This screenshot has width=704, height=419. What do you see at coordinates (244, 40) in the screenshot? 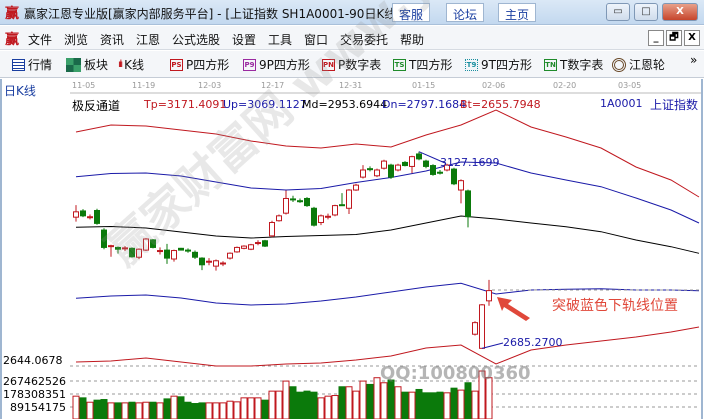
I see `menu-settings: 设置` at bounding box center [244, 40].